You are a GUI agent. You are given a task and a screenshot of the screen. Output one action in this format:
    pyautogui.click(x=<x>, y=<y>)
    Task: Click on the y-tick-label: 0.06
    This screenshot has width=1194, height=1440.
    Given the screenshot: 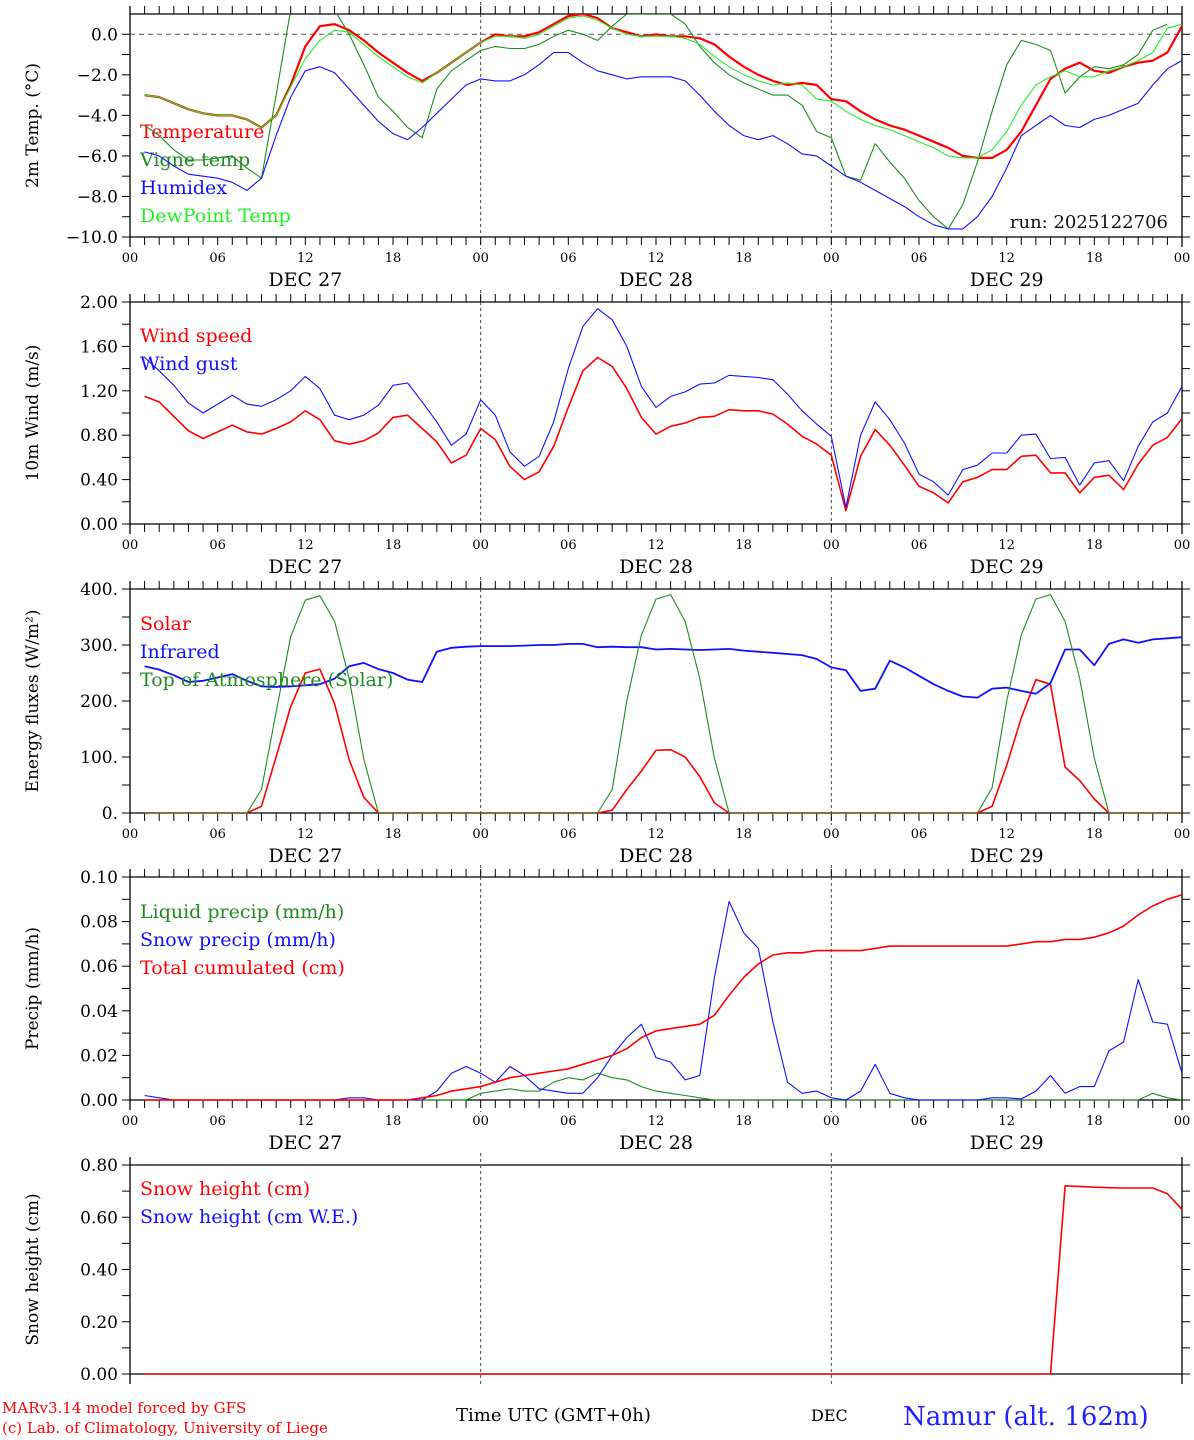 What is the action you would take?
    pyautogui.click(x=99, y=967)
    